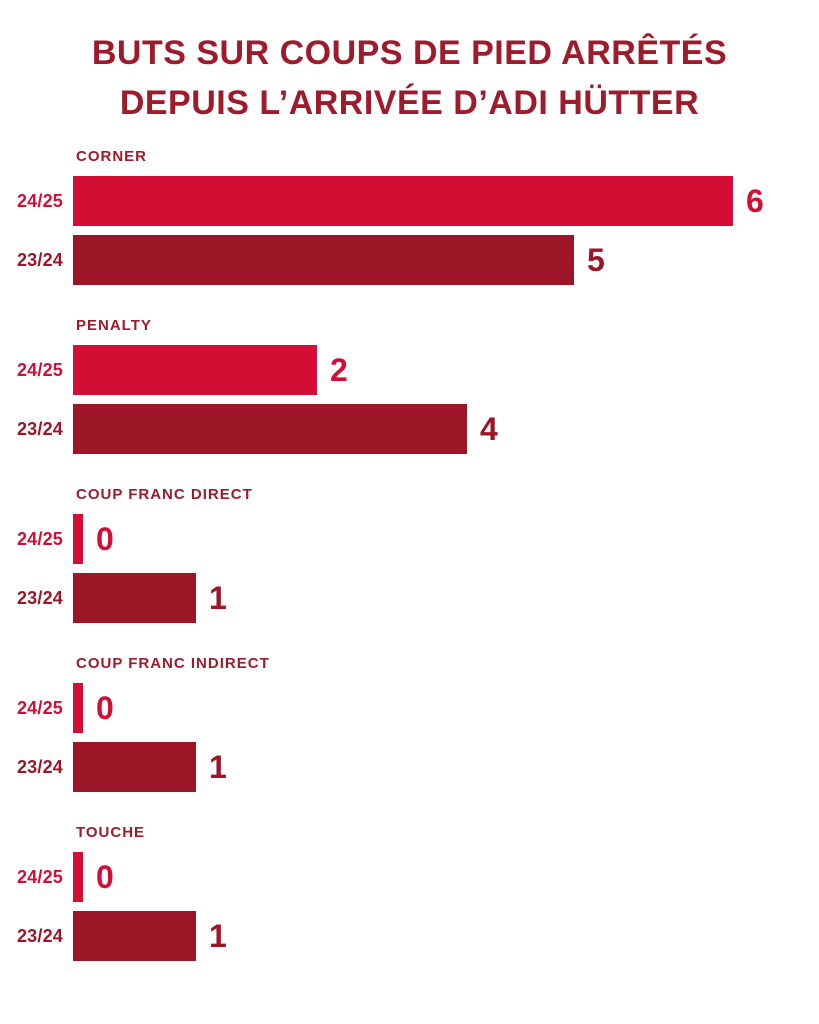  Describe the element at coordinates (173, 663) in the screenshot. I see `section-label: COUP FRANC INDIRECT` at that location.